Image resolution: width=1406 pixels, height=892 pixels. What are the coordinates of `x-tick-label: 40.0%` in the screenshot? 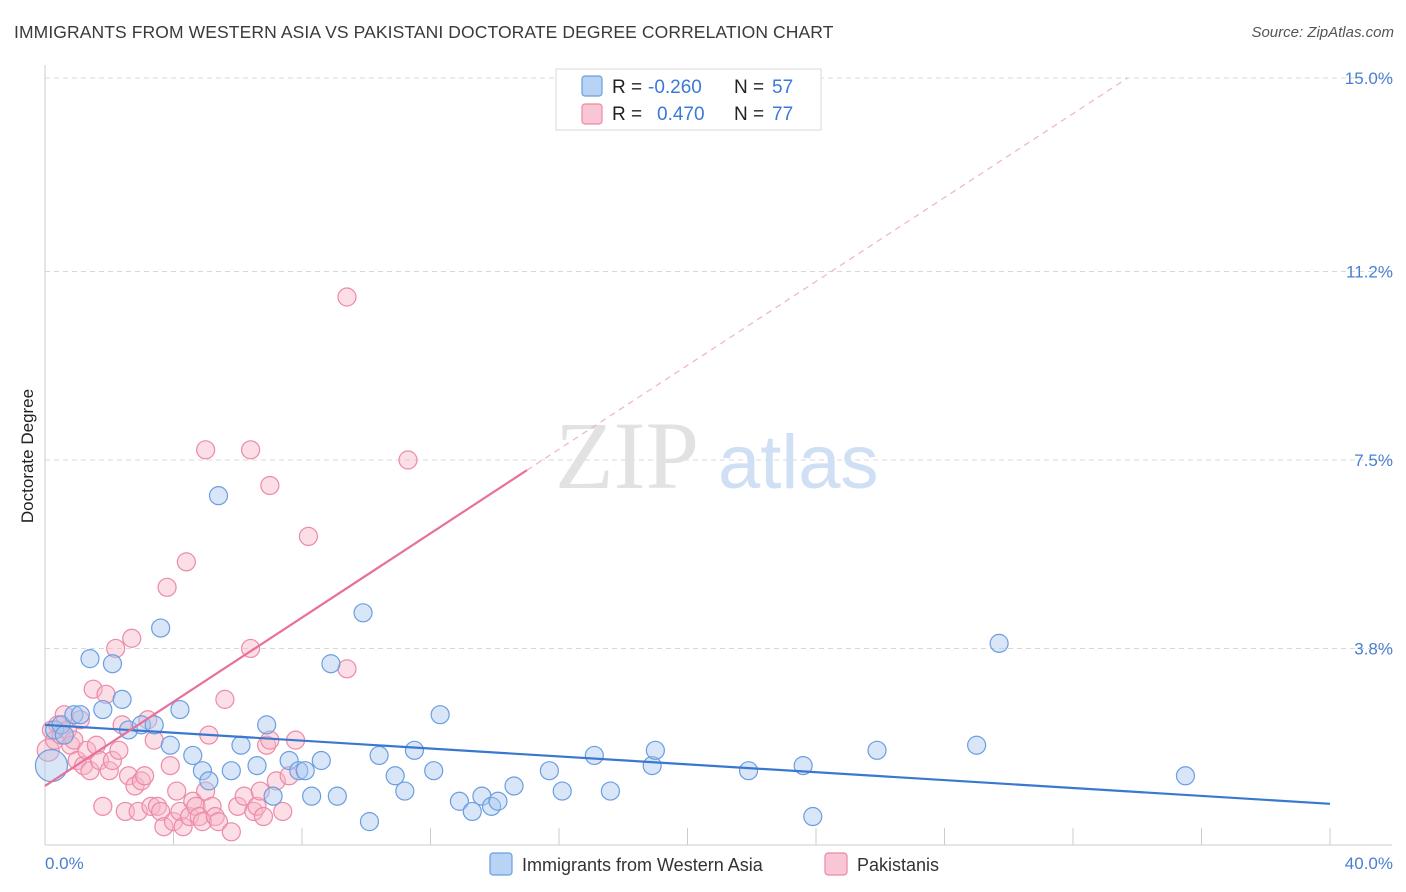 It's located at (1369, 863).